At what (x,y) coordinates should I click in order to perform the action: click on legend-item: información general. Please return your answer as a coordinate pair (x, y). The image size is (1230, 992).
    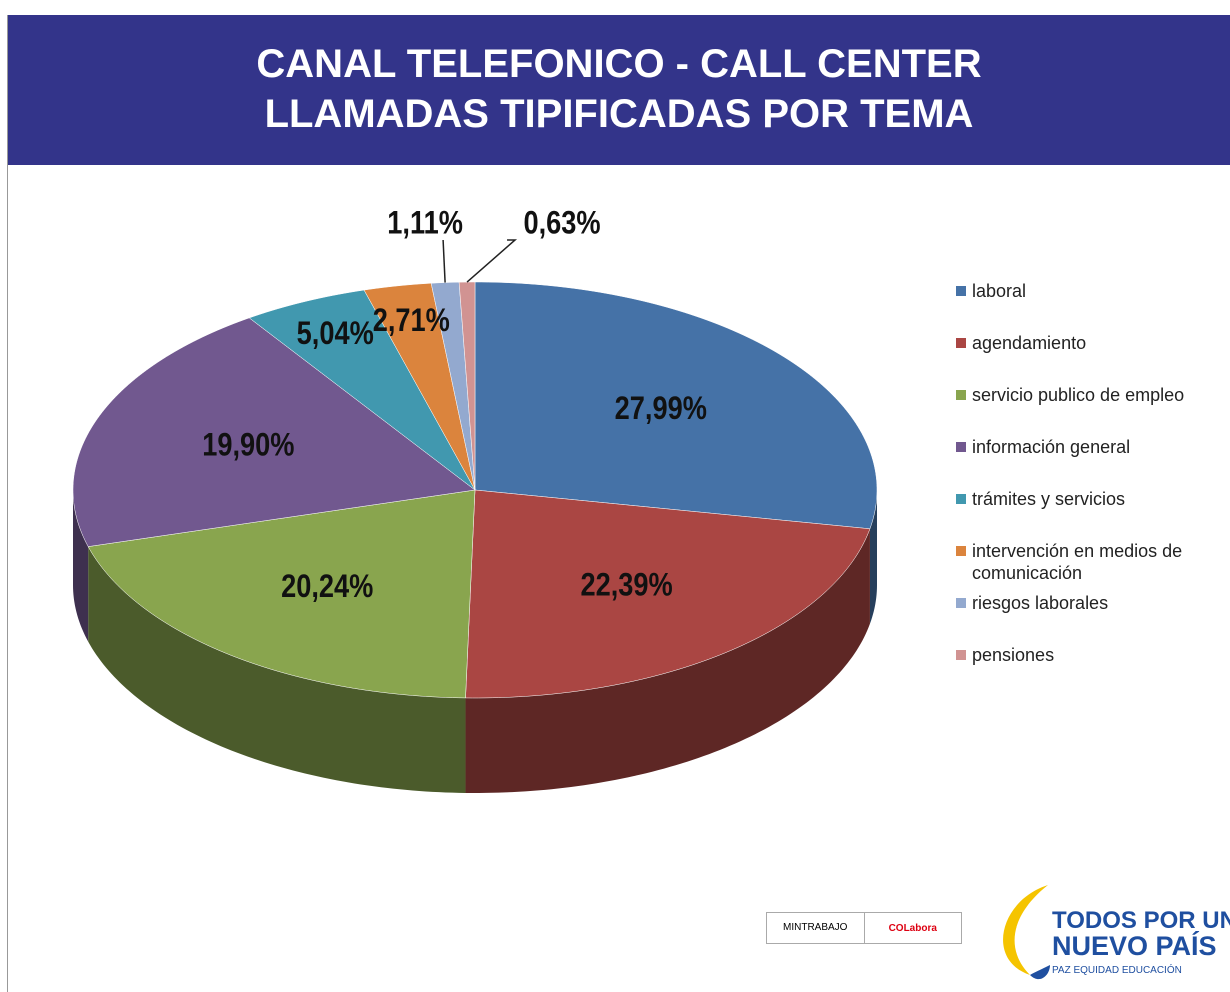
    Looking at the image, I should click on (1084, 447).